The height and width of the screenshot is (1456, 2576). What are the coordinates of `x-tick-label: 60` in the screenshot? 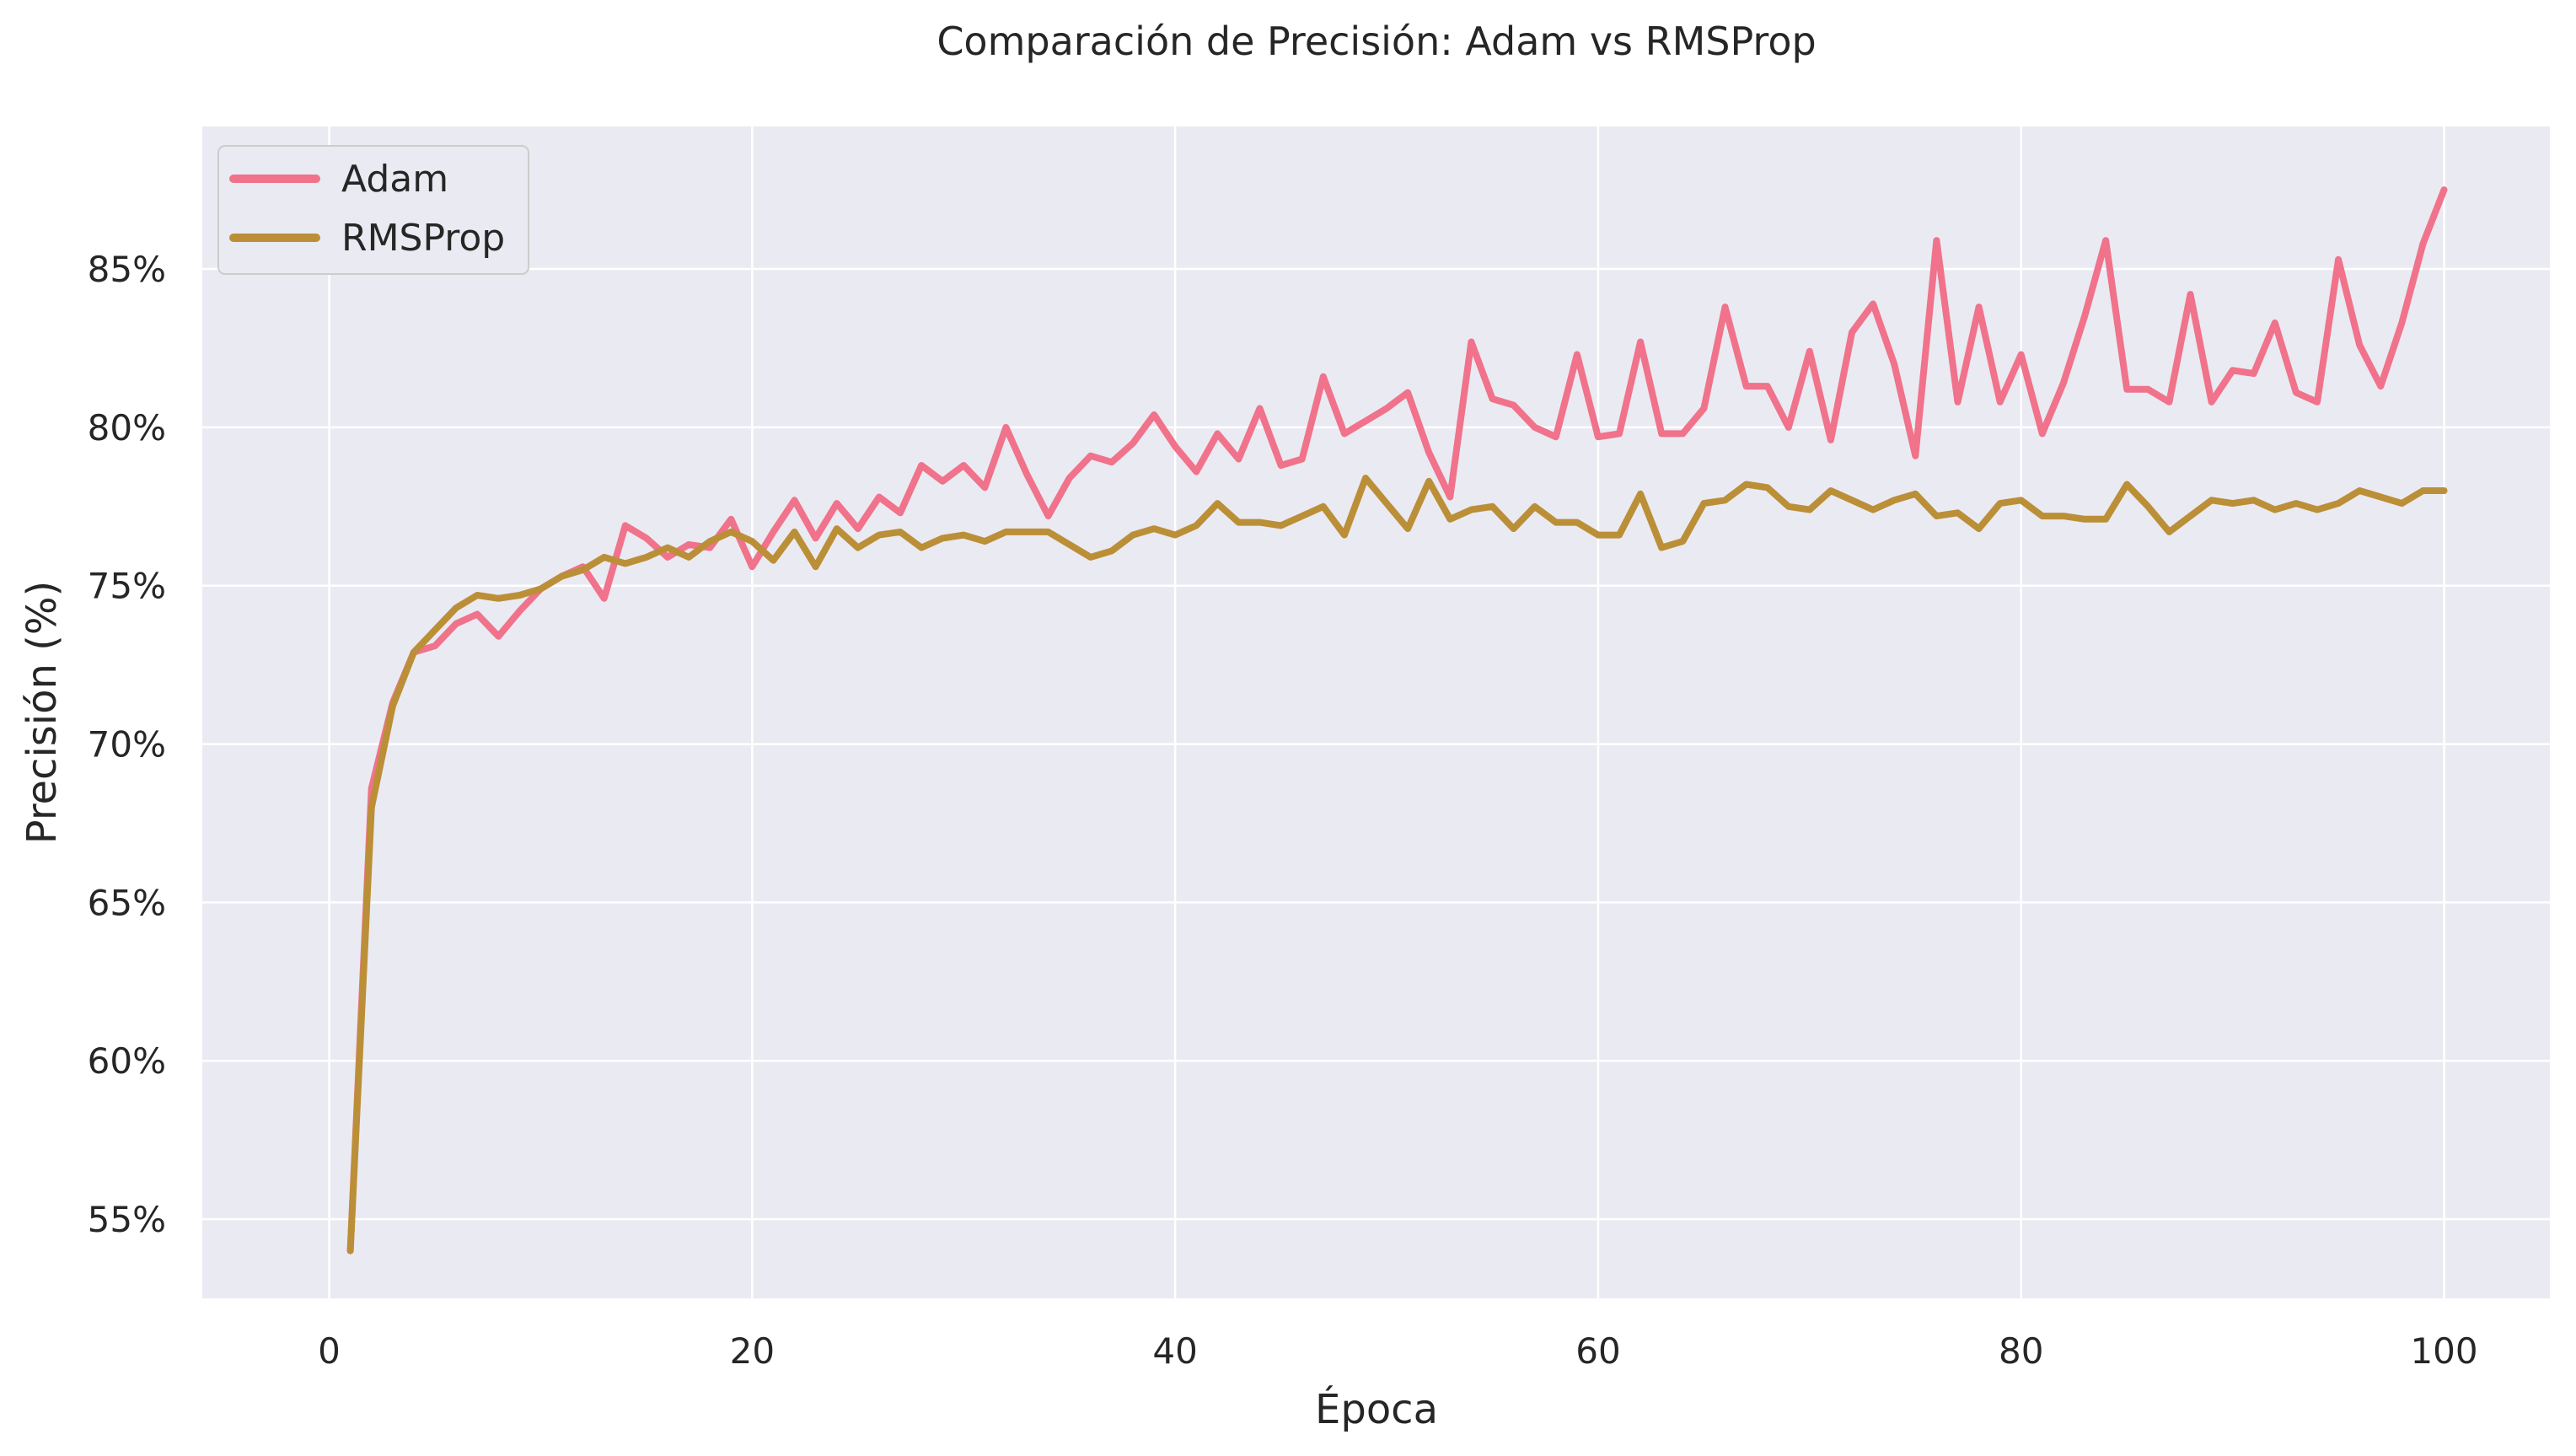 It's located at (1597, 1351).